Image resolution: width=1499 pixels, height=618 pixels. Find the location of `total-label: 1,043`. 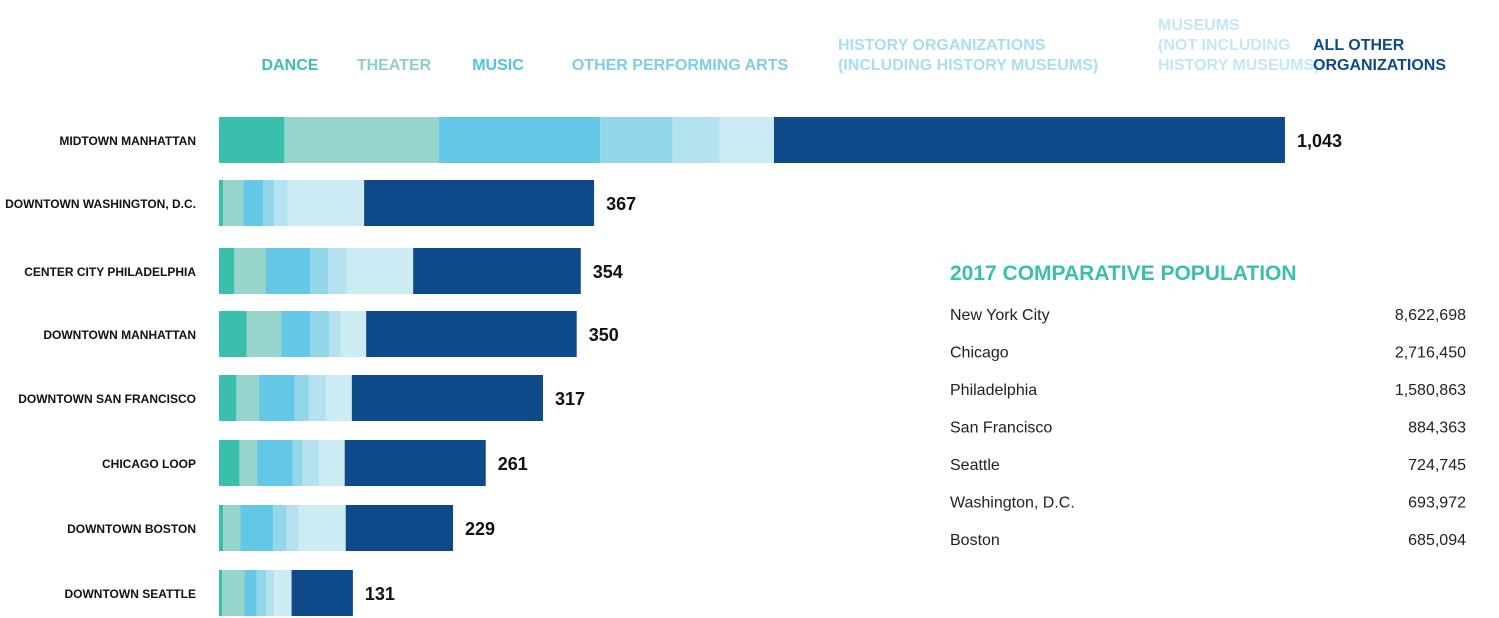

total-label: 1,043 is located at coordinates (1319, 141).